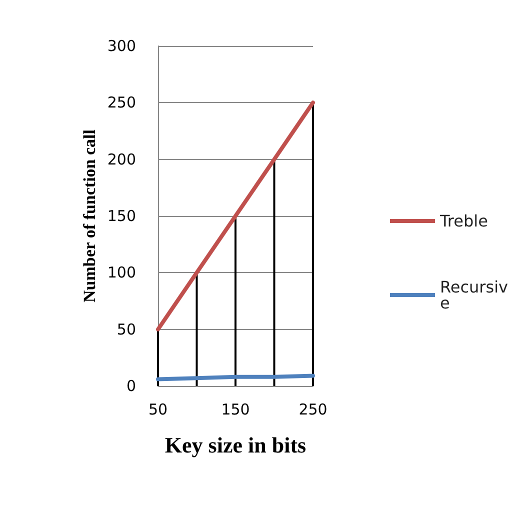 Image resolution: width=531 pixels, height=524 pixels. I want to click on line-series, so click(235, 216).